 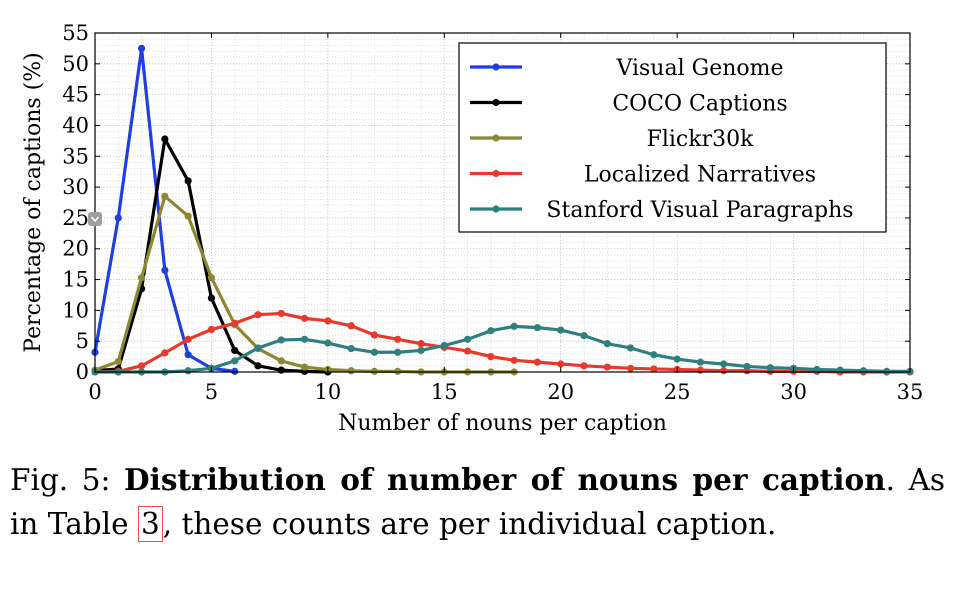 What do you see at coordinates (444, 392) in the screenshot?
I see `x-tick-label: 15` at bounding box center [444, 392].